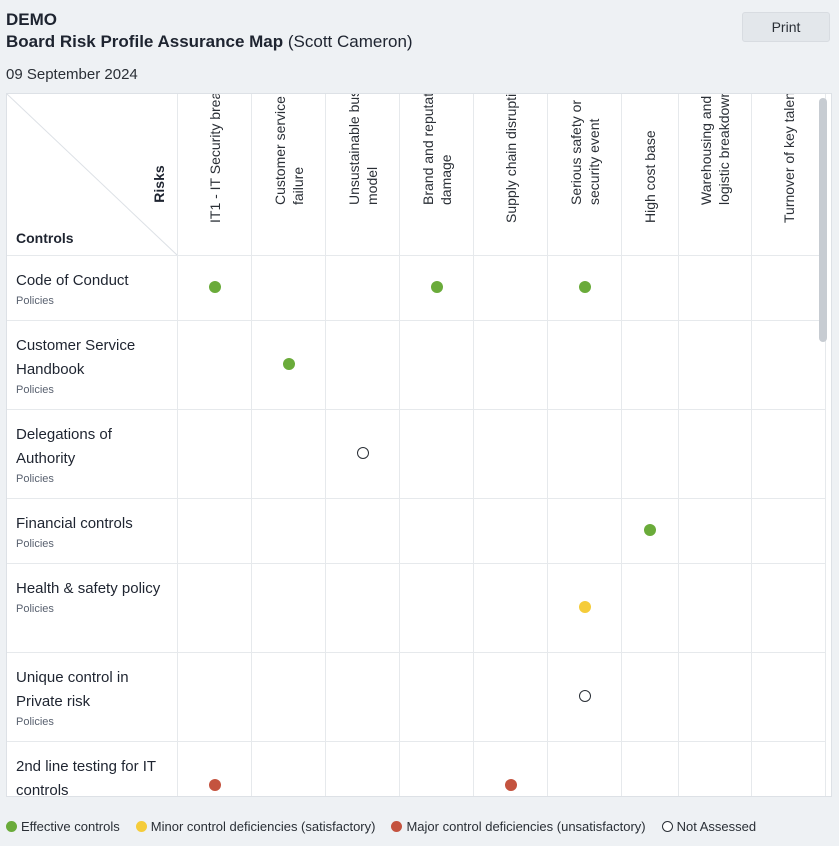 The width and height of the screenshot is (839, 846). What do you see at coordinates (72, 74) in the screenshot?
I see `report-date: 09 September 2024` at bounding box center [72, 74].